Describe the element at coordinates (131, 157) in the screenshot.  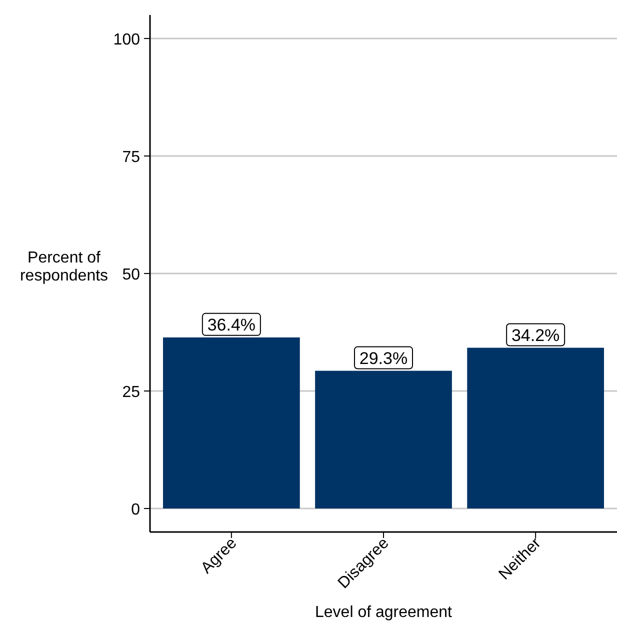
I see `y-tick-label: 75` at that location.